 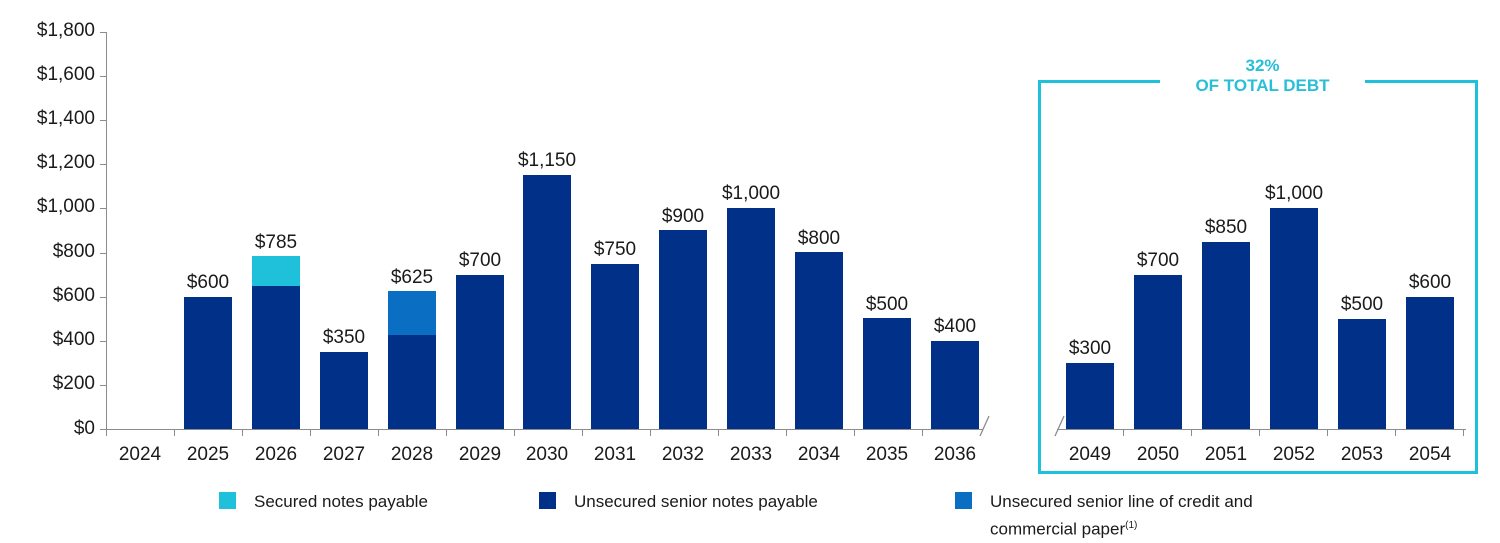 What do you see at coordinates (208, 454) in the screenshot?
I see `x-label: 2025` at bounding box center [208, 454].